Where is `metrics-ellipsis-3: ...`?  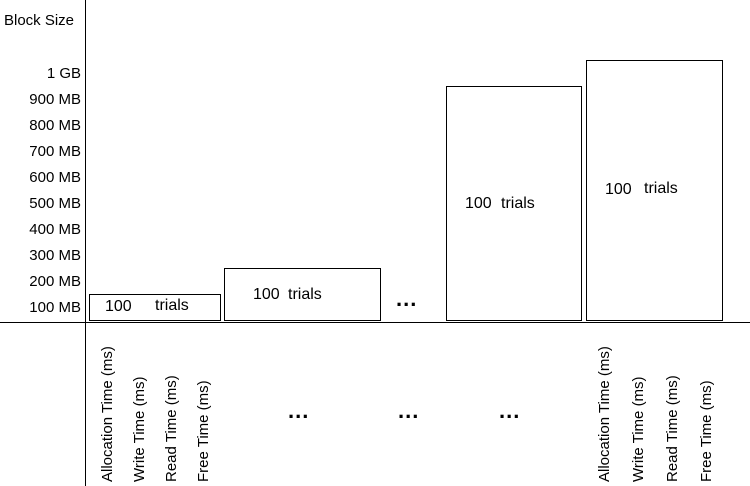 metrics-ellipsis-3: ... is located at coordinates (510, 410).